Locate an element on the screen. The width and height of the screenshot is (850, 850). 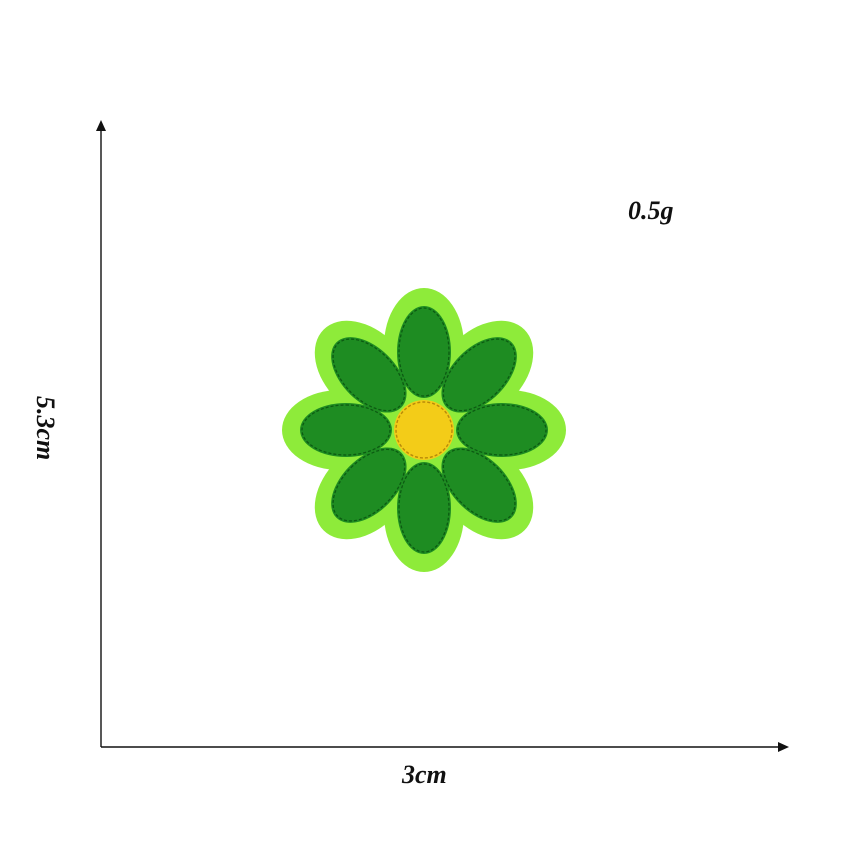
flower-patch is located at coordinates (424, 430).